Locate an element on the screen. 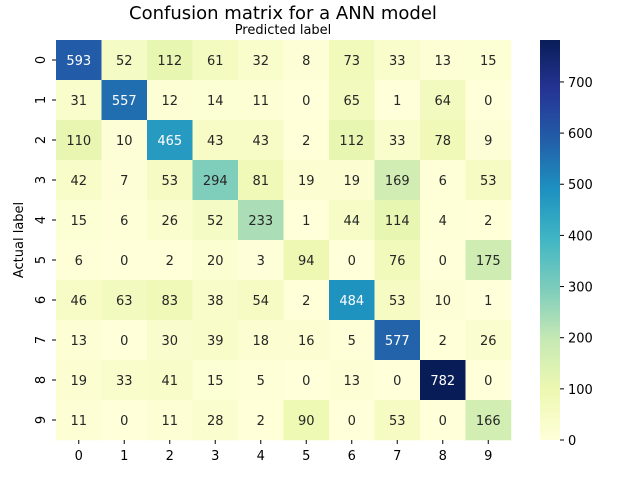 This screenshot has height=480, width=640. colorbar-tick-label: 700 is located at coordinates (580, 83).